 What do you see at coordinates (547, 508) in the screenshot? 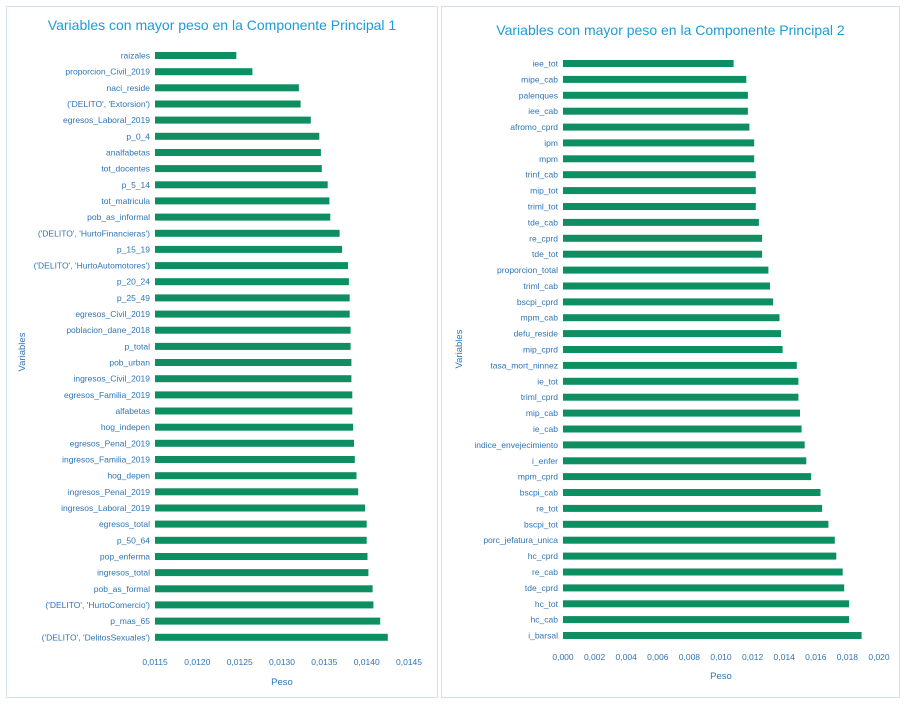
I see `category-label: re_tot` at bounding box center [547, 508].